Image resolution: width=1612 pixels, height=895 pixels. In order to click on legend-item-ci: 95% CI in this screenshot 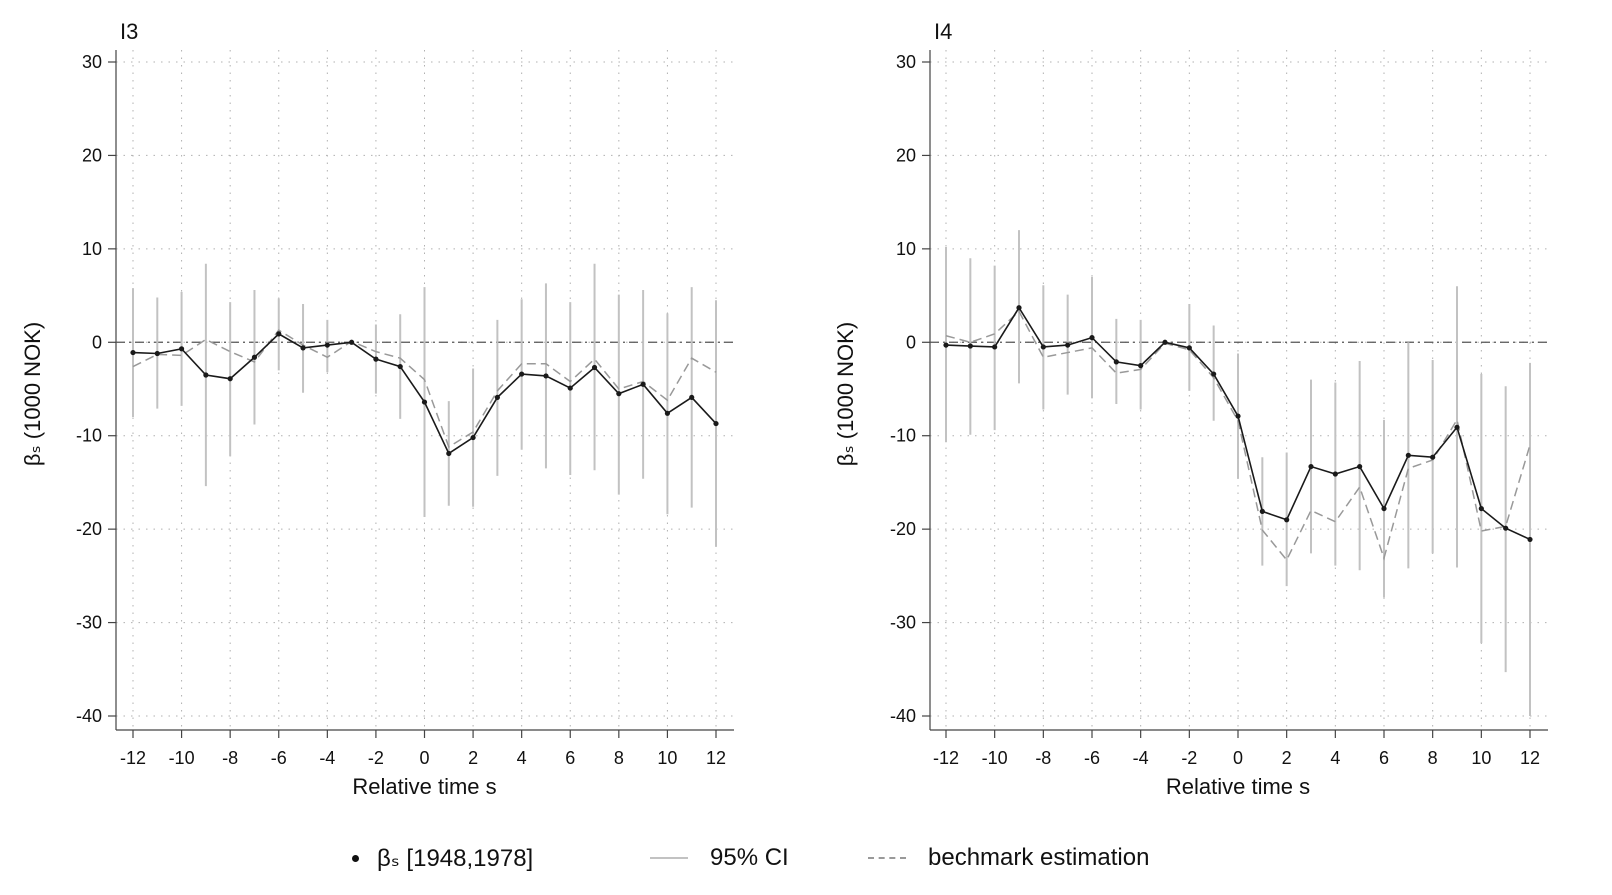, I will do `click(719, 858)`.